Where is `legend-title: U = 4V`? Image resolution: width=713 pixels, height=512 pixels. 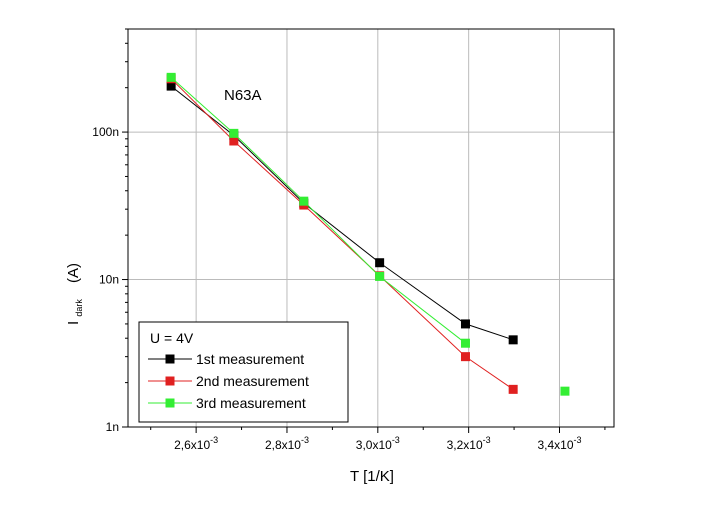 legend-title: U = 4V is located at coordinates (172, 338).